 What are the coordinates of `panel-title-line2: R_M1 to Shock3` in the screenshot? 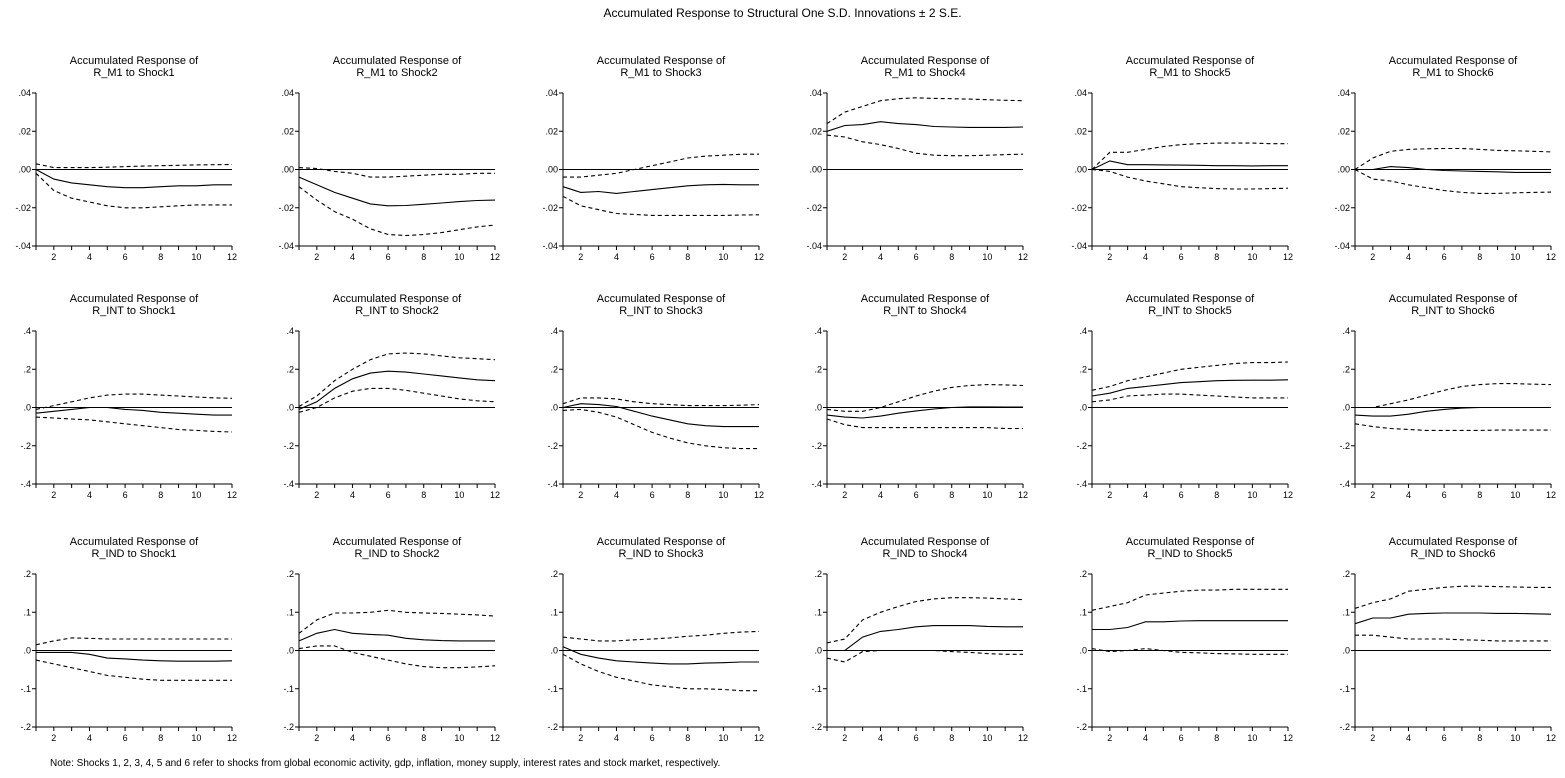 It's located at (660, 73).